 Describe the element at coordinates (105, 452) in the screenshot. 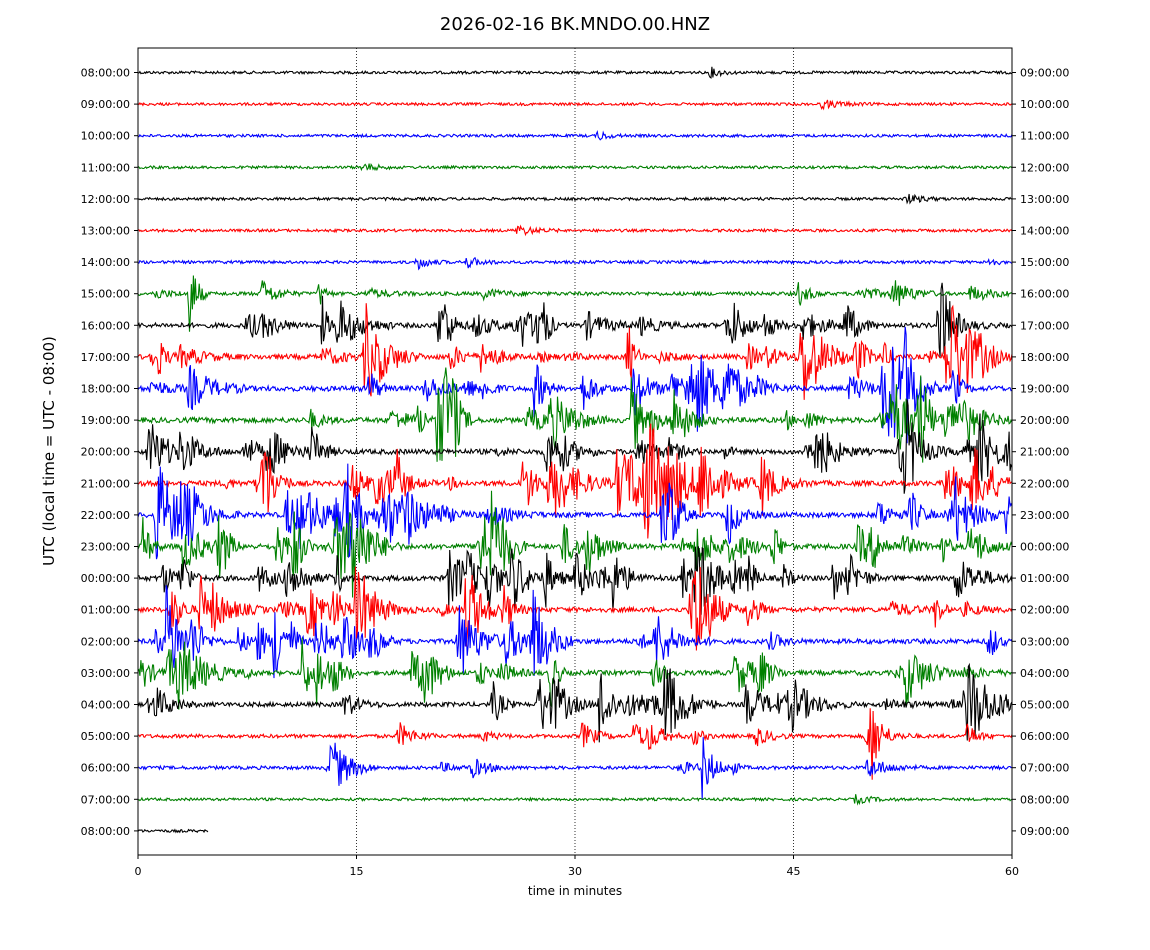

I see `y-tick-label-left: 20:00:00` at that location.